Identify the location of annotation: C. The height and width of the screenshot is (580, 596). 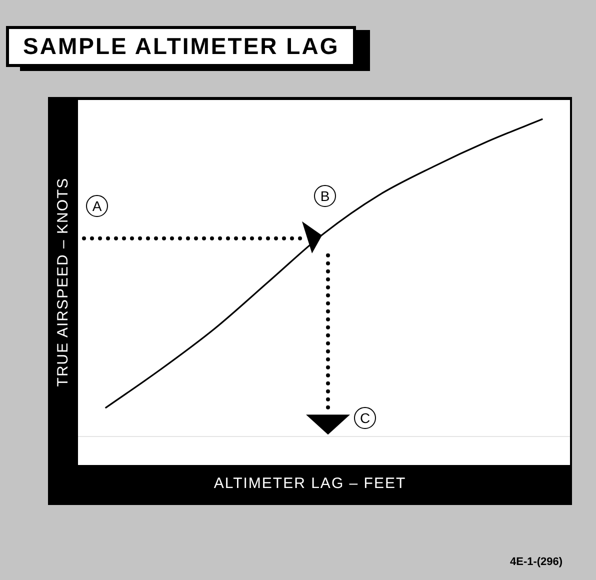
(365, 417).